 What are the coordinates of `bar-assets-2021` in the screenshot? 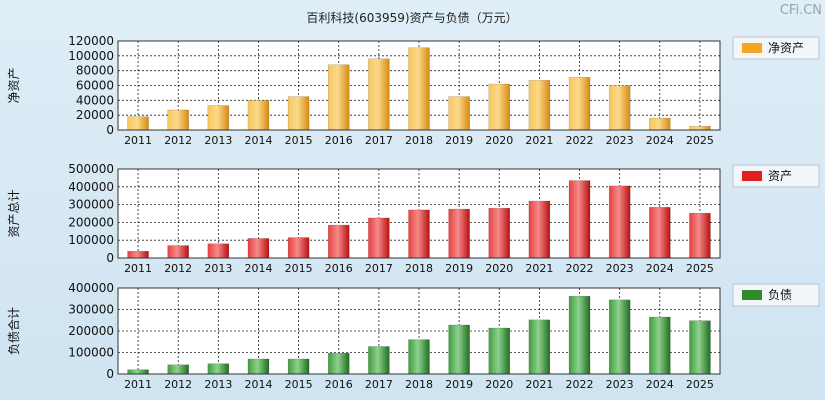 It's located at (539, 229).